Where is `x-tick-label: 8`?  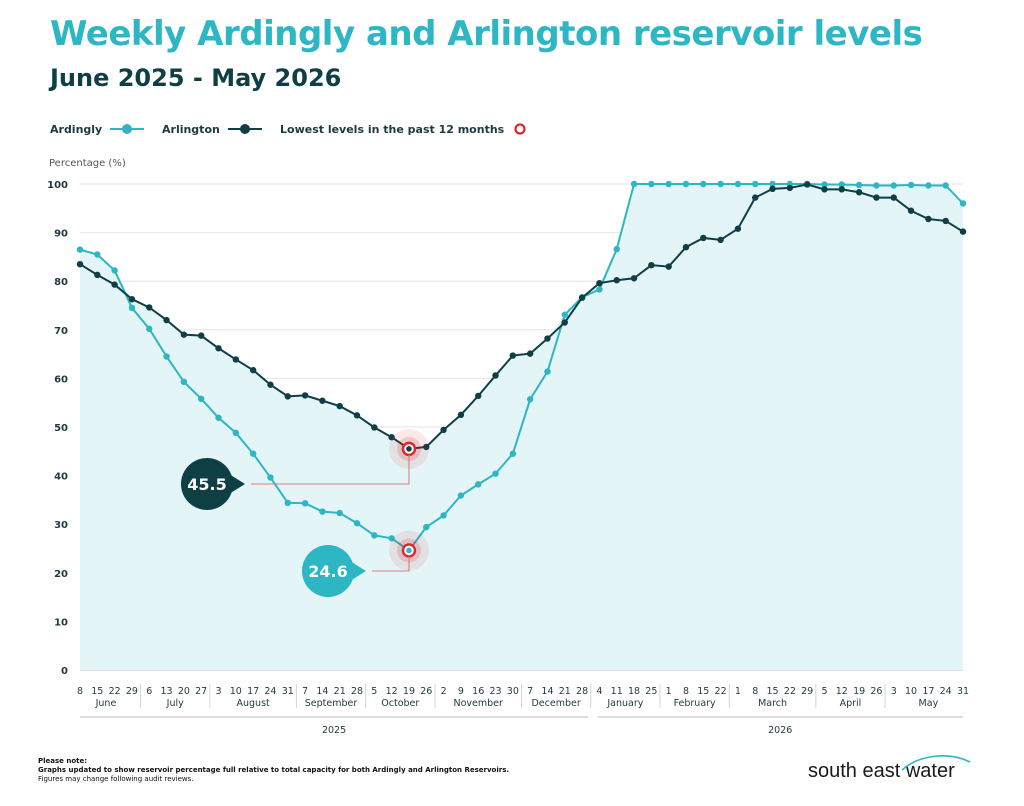 x-tick-label: 8 is located at coordinates (755, 691).